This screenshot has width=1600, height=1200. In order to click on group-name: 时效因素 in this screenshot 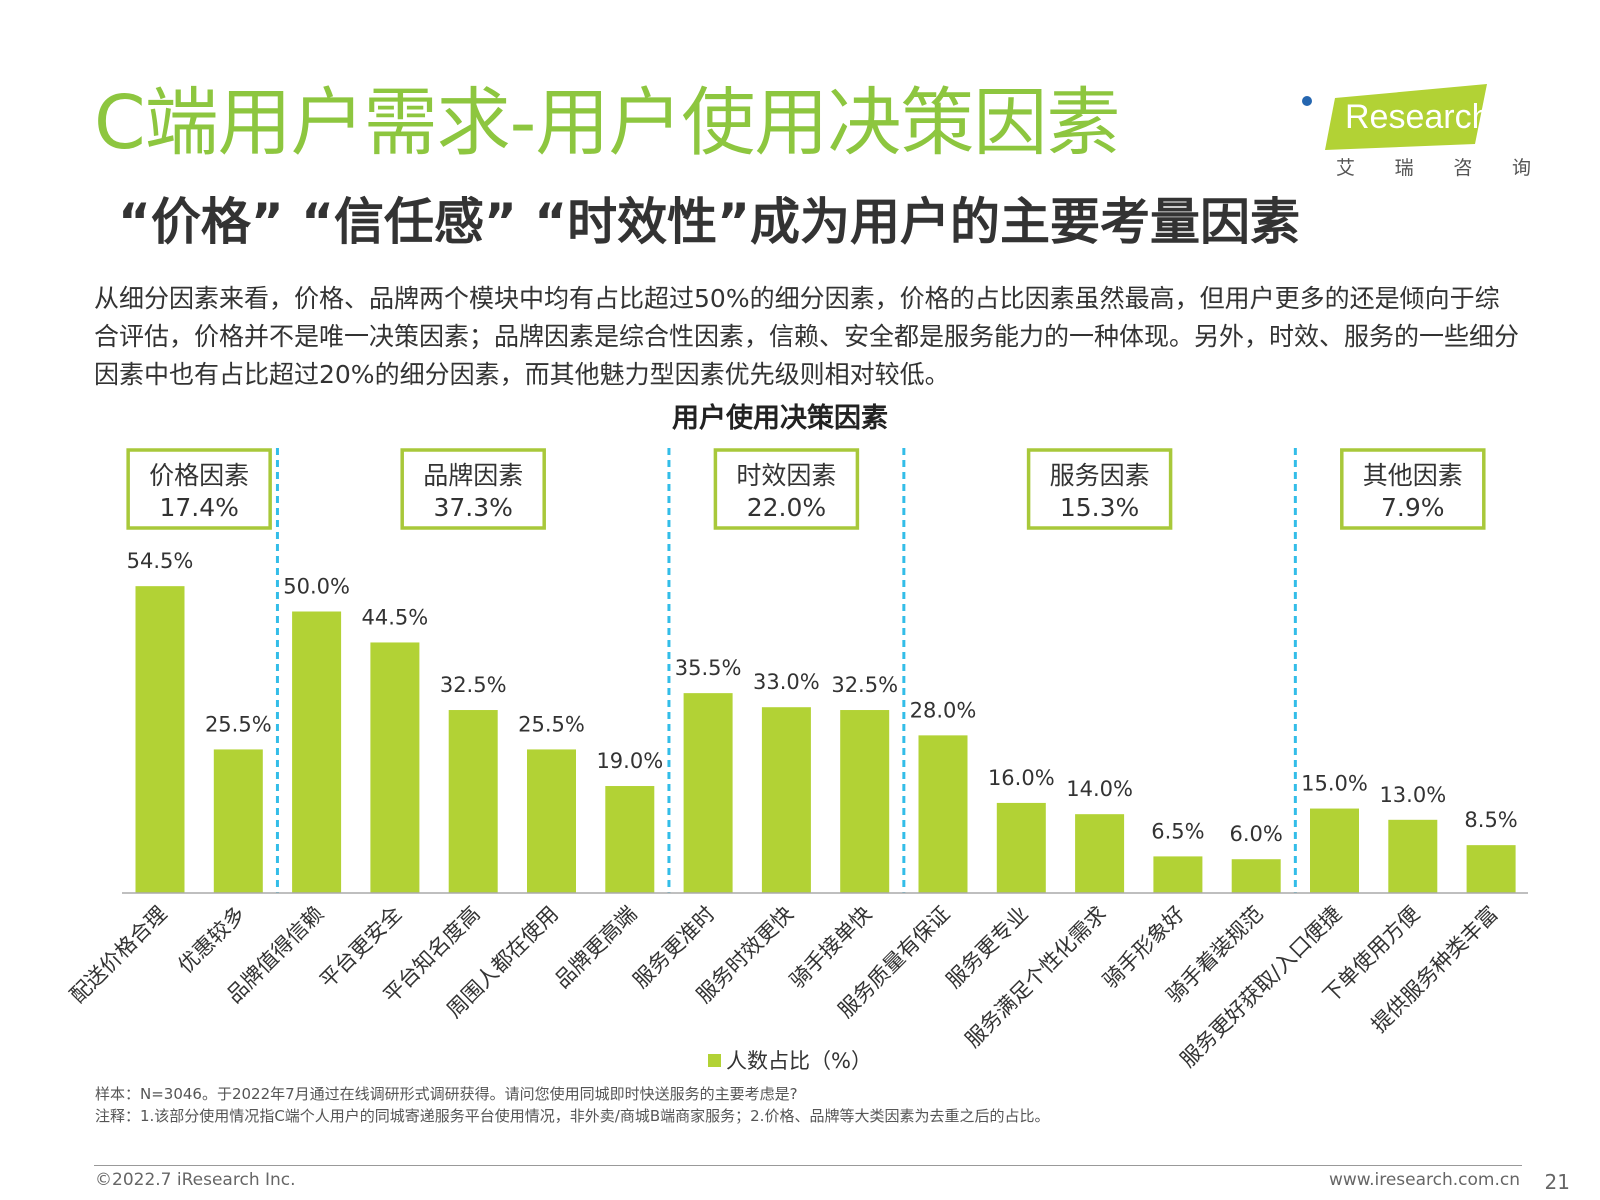, I will do `click(786, 475)`.